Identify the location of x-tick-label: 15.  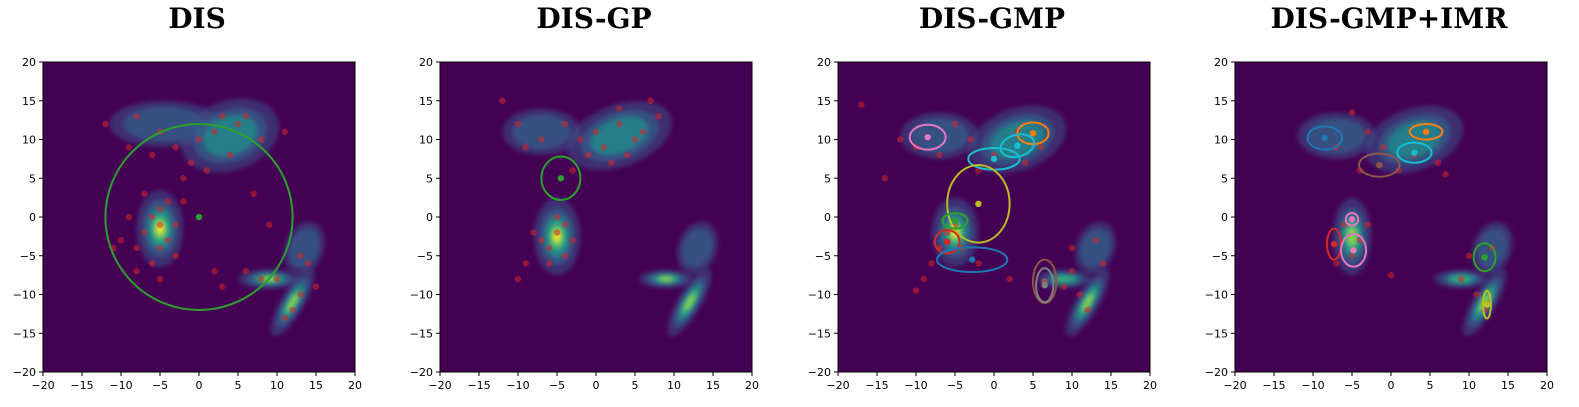
(1111, 385).